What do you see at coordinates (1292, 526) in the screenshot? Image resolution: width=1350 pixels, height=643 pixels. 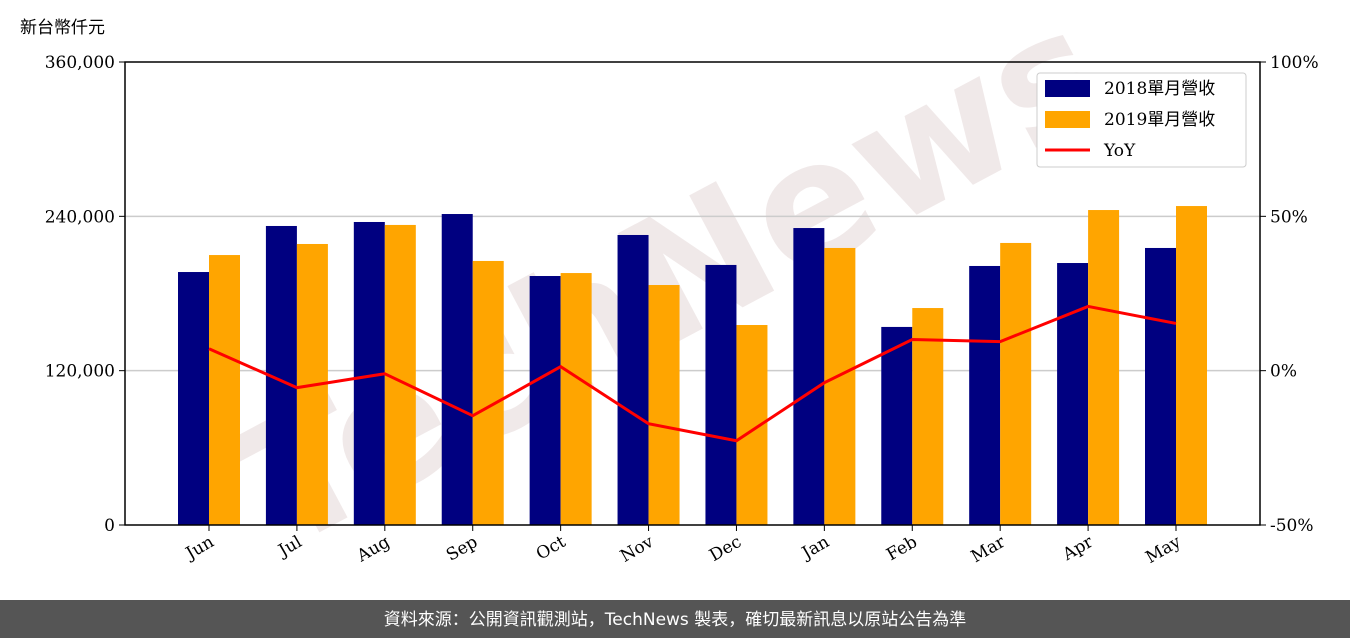 I see `y2-tick-label: -50%` at bounding box center [1292, 526].